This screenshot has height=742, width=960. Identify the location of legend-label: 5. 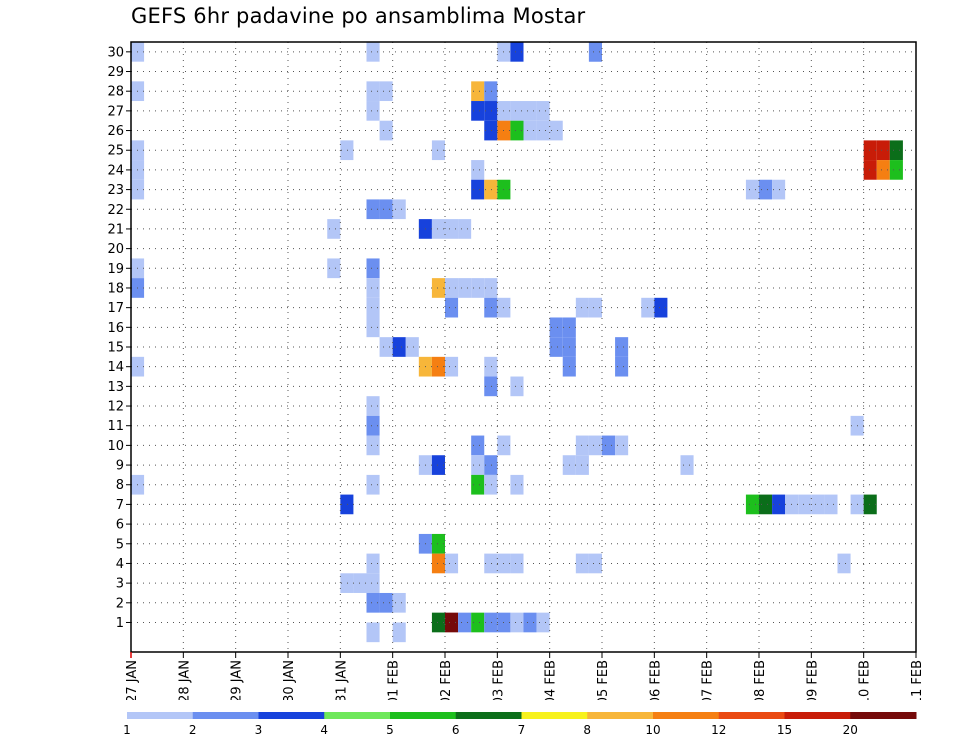
(390, 730).